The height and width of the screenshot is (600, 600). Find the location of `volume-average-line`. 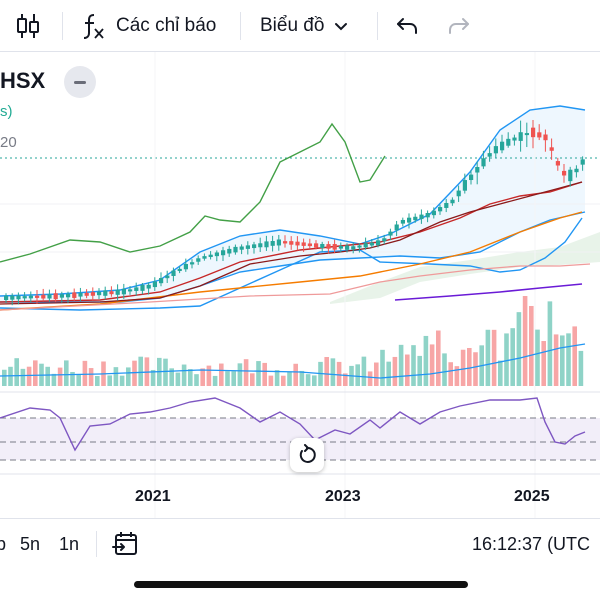

volume-average-line is located at coordinates (293, 361).